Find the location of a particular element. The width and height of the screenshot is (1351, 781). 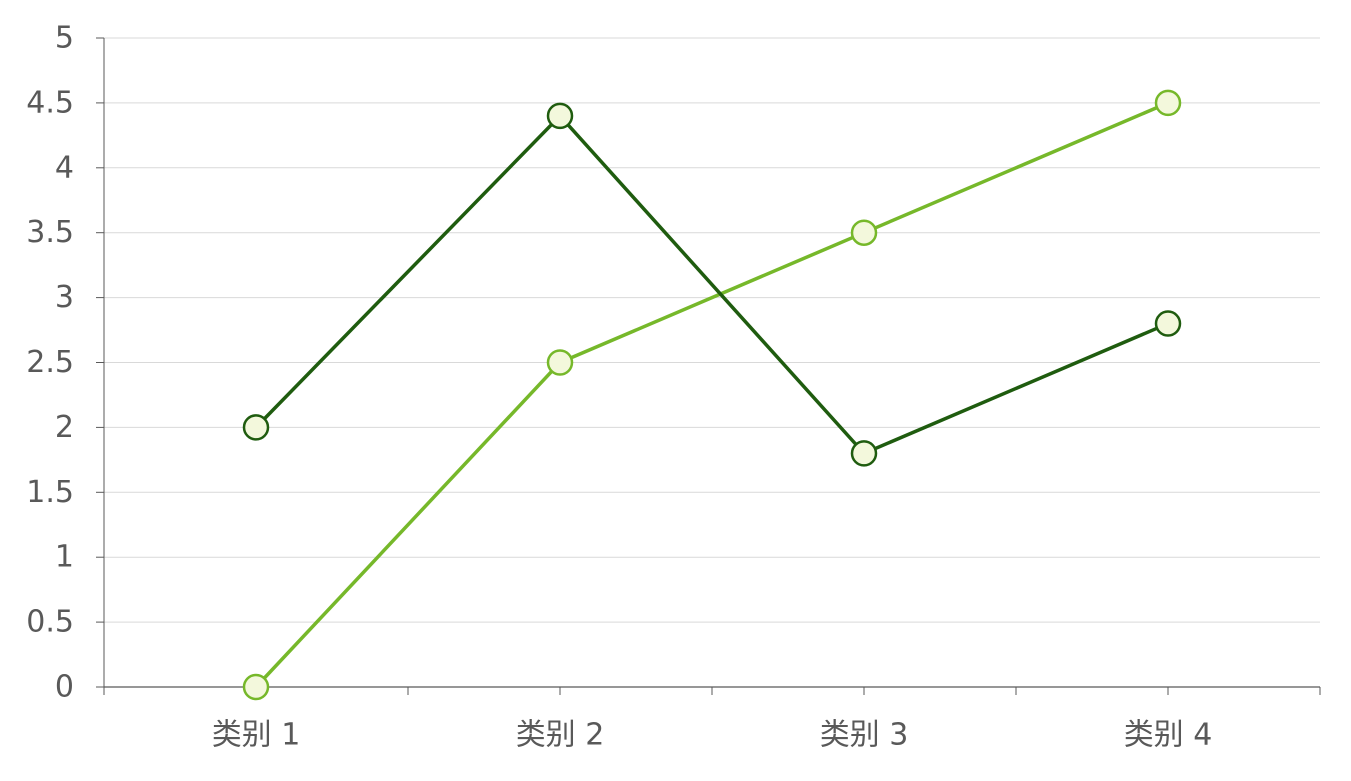

y-tick-label: 2.5 is located at coordinates (50, 362).